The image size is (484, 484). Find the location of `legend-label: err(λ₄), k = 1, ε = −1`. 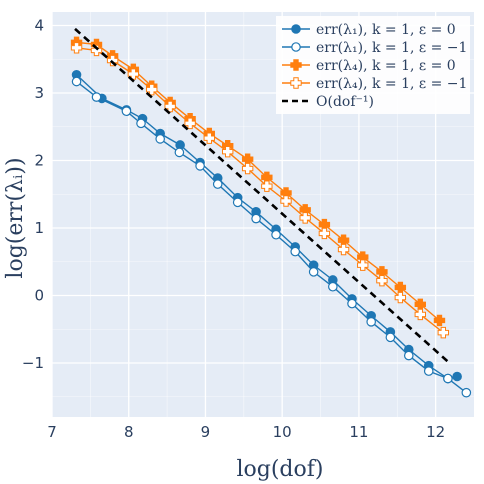

legend-label: err(λ₄), k = 1, ε = −1 is located at coordinates (391, 84).